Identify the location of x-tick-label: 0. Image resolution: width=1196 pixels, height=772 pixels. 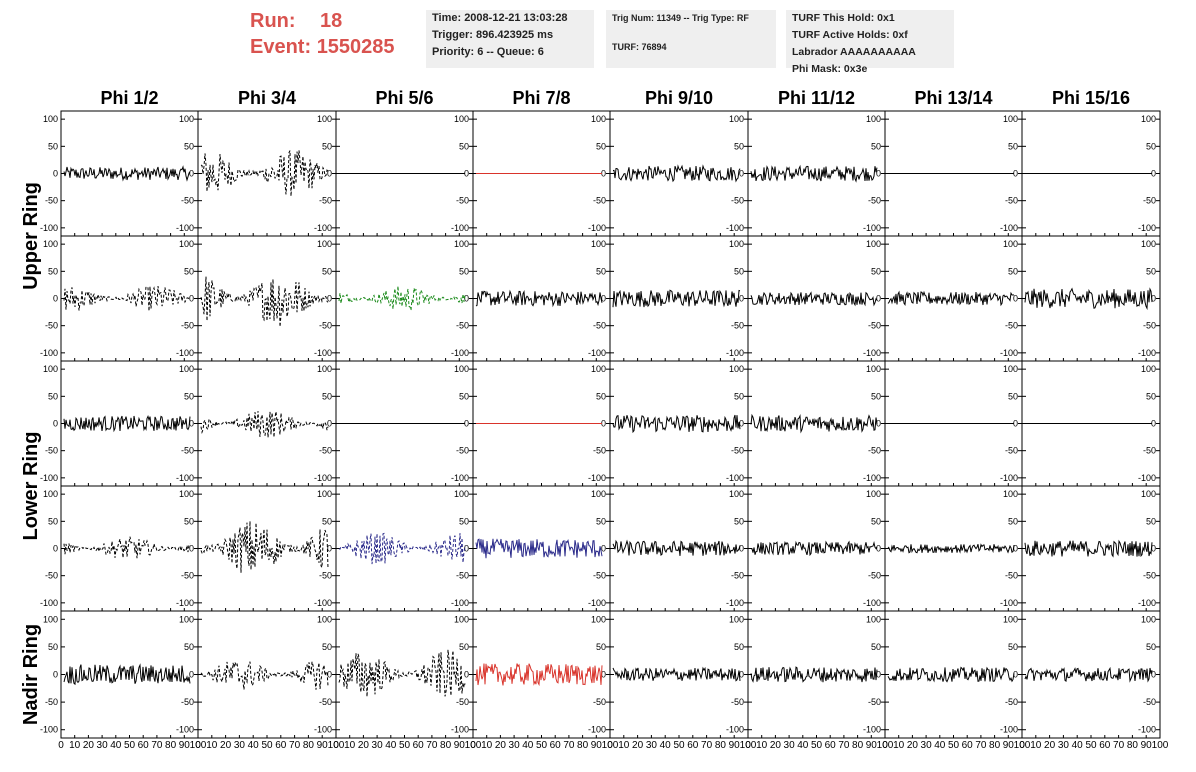
(610, 745).